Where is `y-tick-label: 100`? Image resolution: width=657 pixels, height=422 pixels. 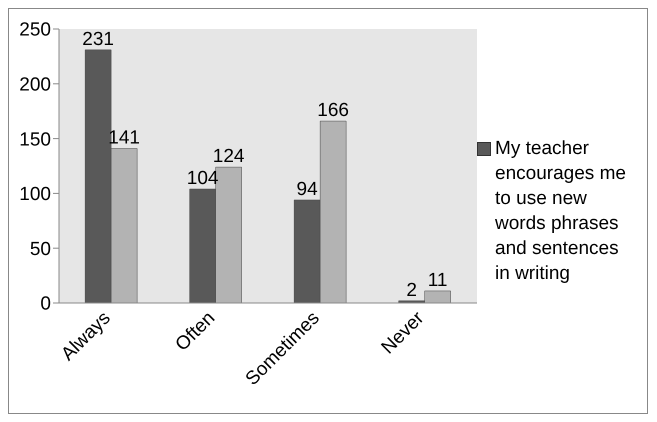
y-tick-label: 100 is located at coordinates (35, 195).